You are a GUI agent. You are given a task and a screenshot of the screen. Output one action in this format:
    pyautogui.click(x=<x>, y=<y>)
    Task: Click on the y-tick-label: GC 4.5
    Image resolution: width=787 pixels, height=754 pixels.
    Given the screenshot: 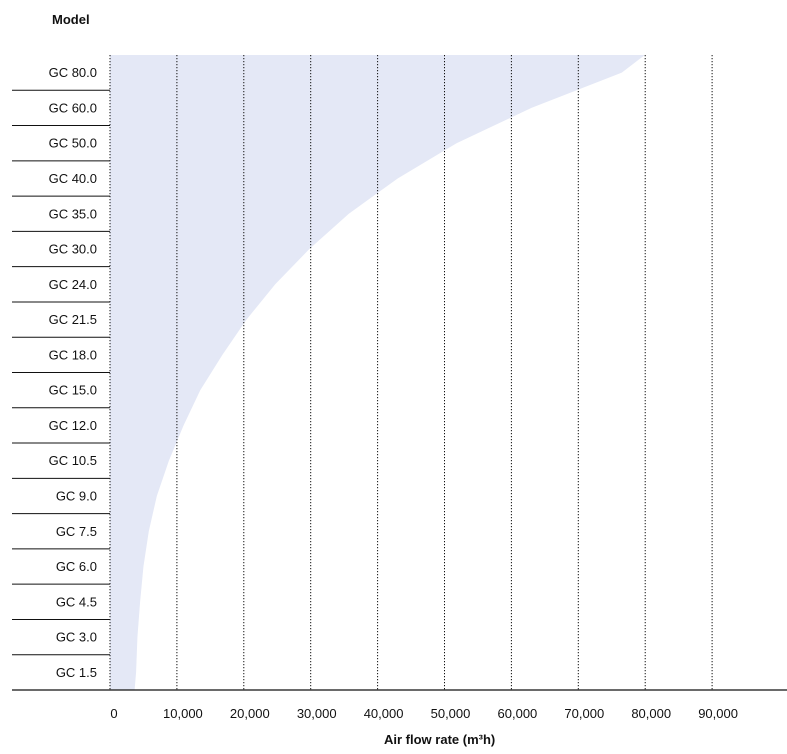 What is the action you would take?
    pyautogui.click(x=76, y=601)
    